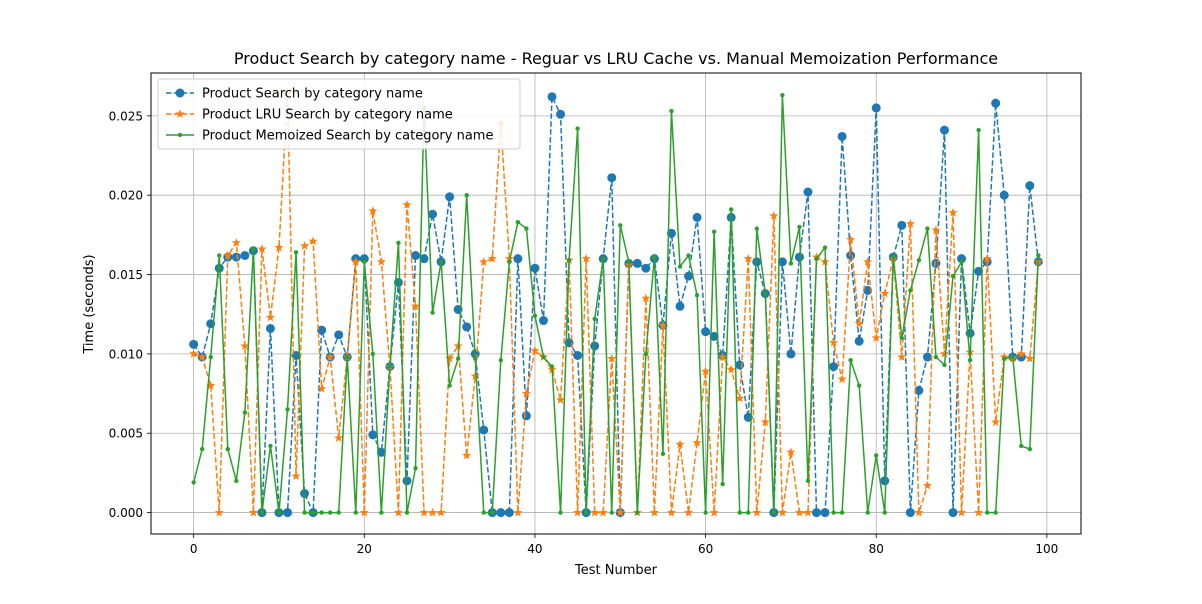  What do you see at coordinates (339, 114) in the screenshot?
I see `legend-box` at bounding box center [339, 114].